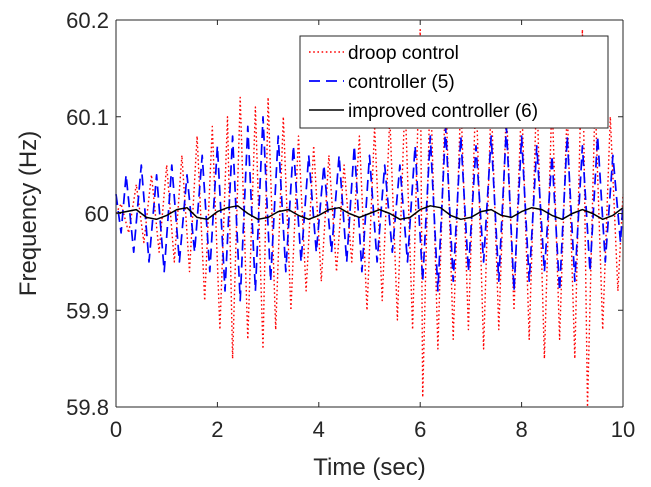 This screenshot has width=651, height=487. What do you see at coordinates (116, 429) in the screenshot?
I see `x-tick-label: 0` at bounding box center [116, 429].